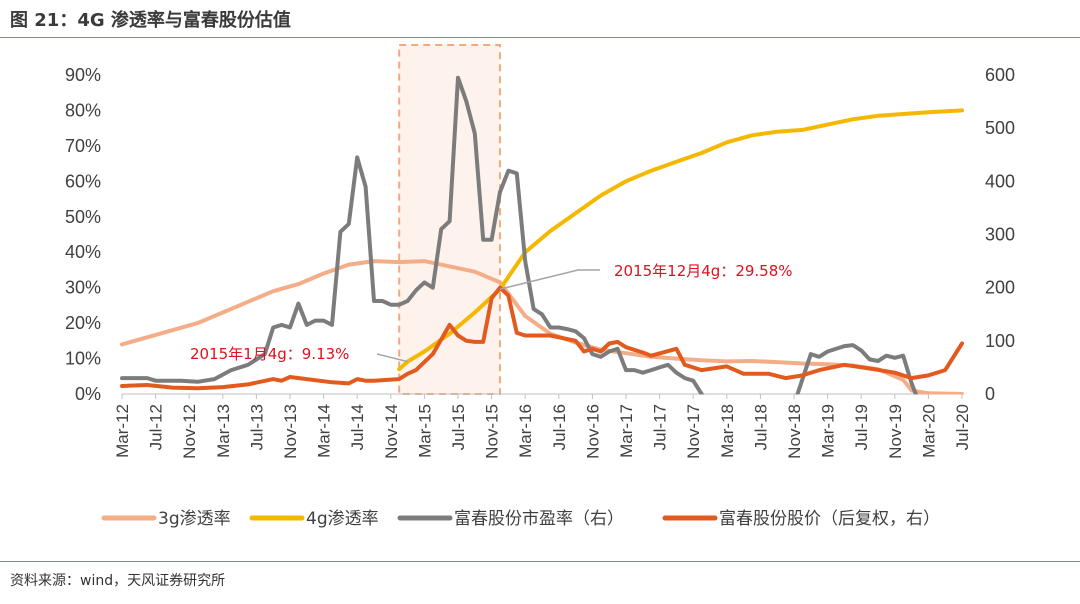  I want to click on legend-item: 4g渗透率, so click(314, 519).